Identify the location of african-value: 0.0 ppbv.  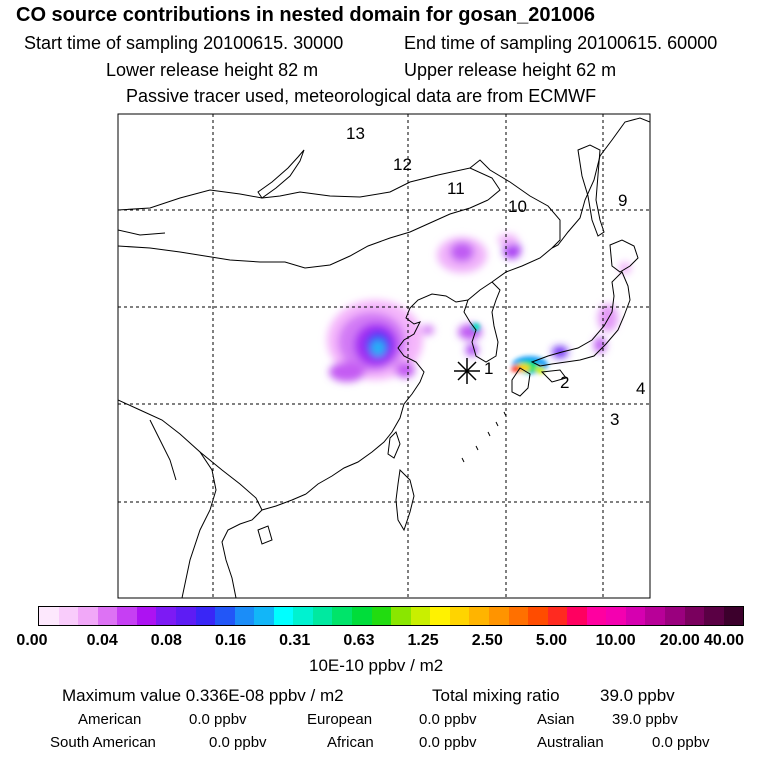
(448, 742).